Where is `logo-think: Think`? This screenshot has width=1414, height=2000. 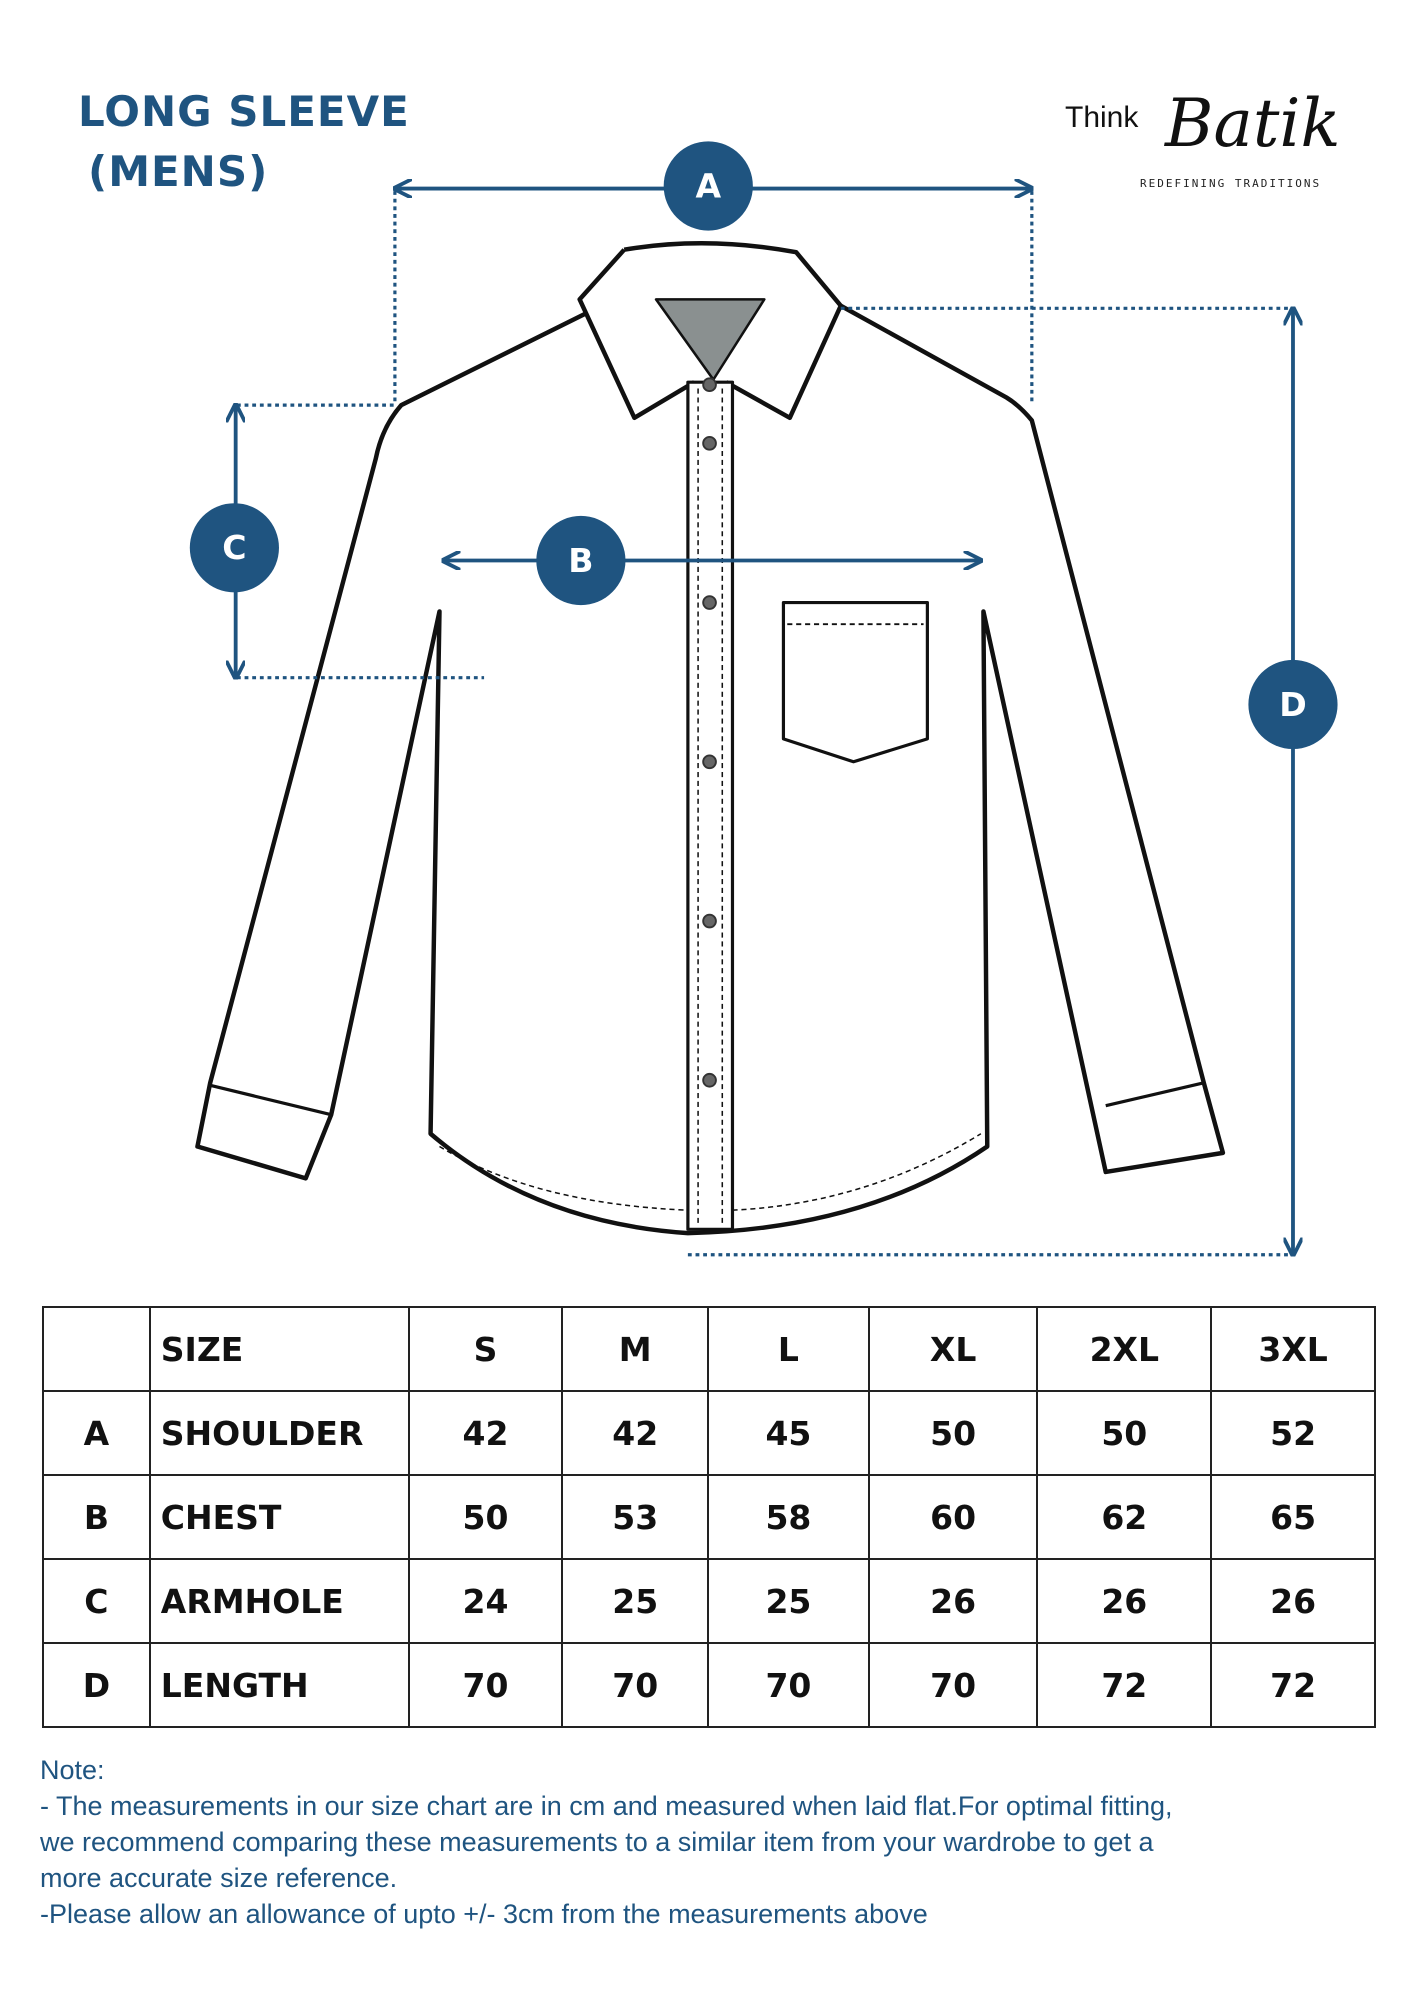
logo-think: Think is located at coordinates (1102, 117).